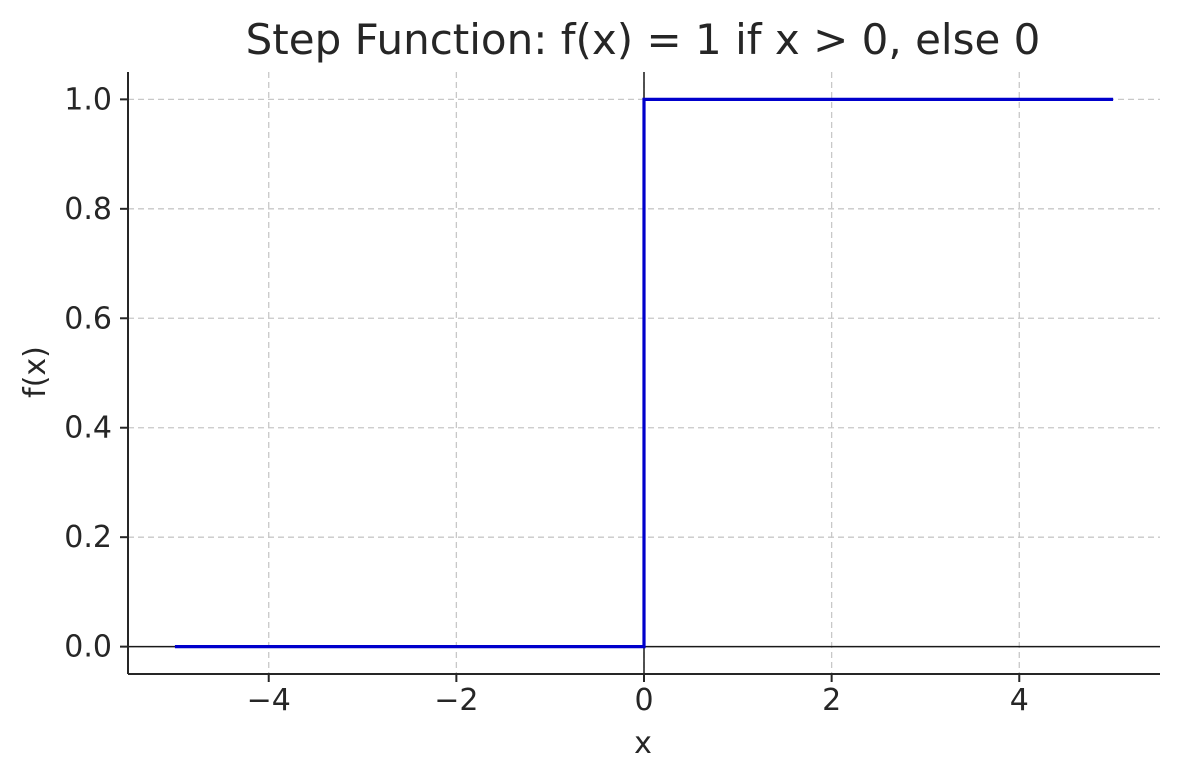  What do you see at coordinates (456, 700) in the screenshot?
I see `x-tick-label: −2` at bounding box center [456, 700].